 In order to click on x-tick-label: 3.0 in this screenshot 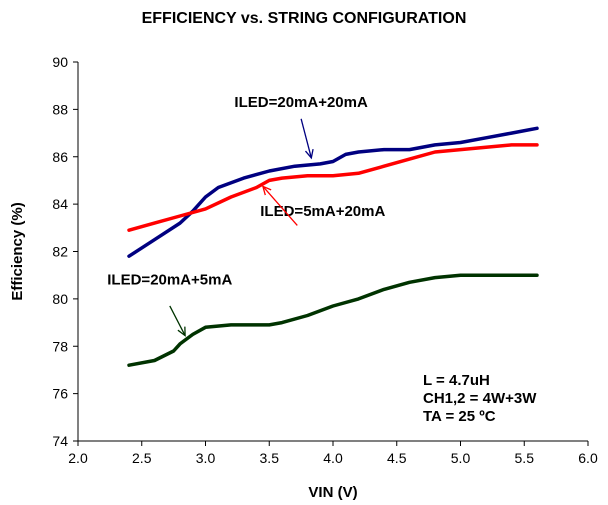, I will do `click(206, 458)`.